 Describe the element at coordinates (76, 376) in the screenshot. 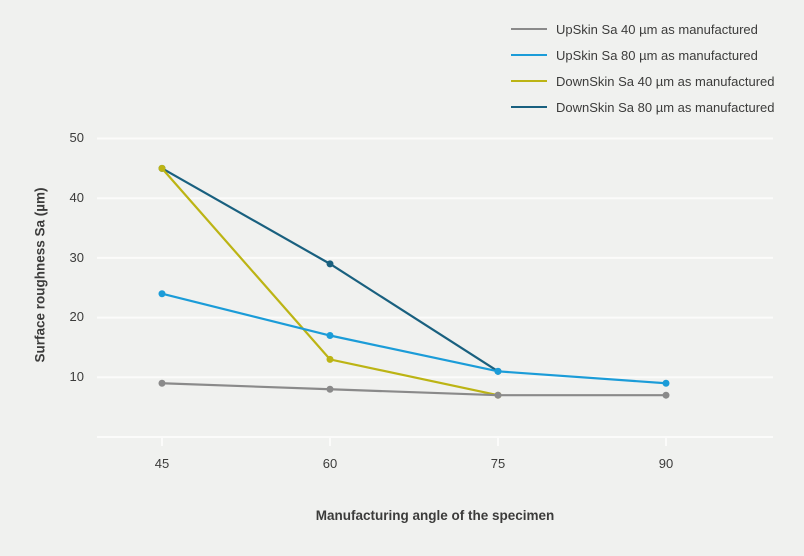

I see `y-tick-label-10: 10` at that location.